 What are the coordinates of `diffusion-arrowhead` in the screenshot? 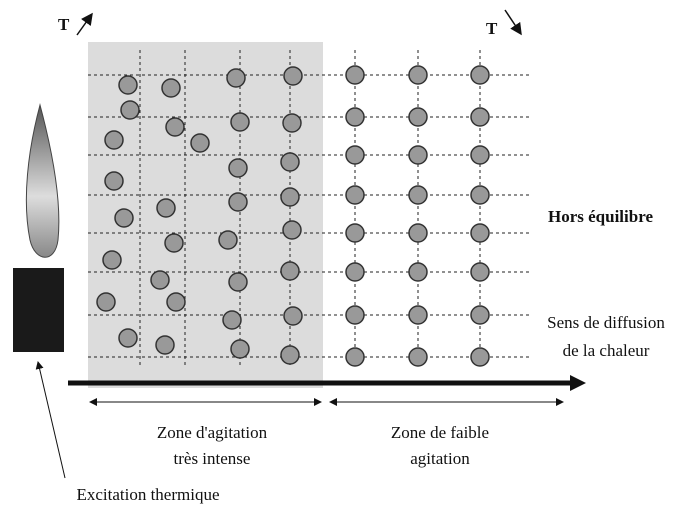 It's located at (578, 383).